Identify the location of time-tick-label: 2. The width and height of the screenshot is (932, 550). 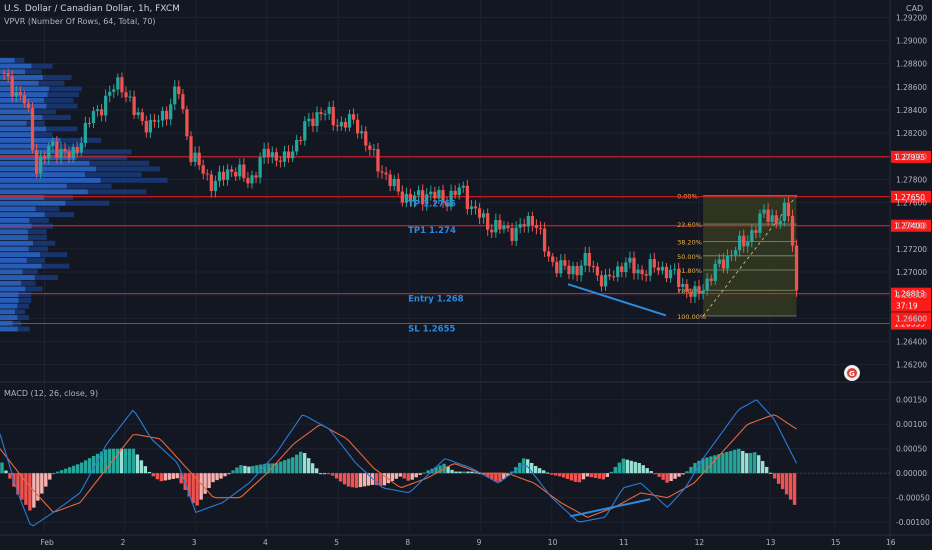
(123, 542).